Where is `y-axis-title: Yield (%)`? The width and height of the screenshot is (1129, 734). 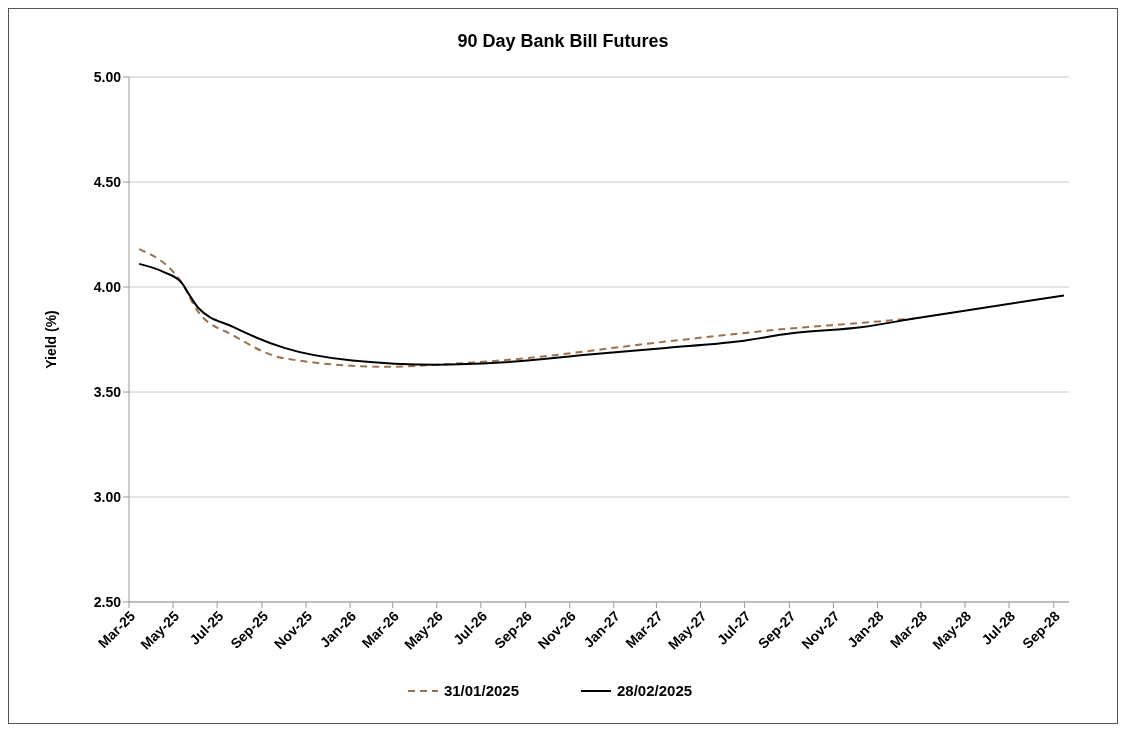
y-axis-title: Yield (%) is located at coordinates (50, 339).